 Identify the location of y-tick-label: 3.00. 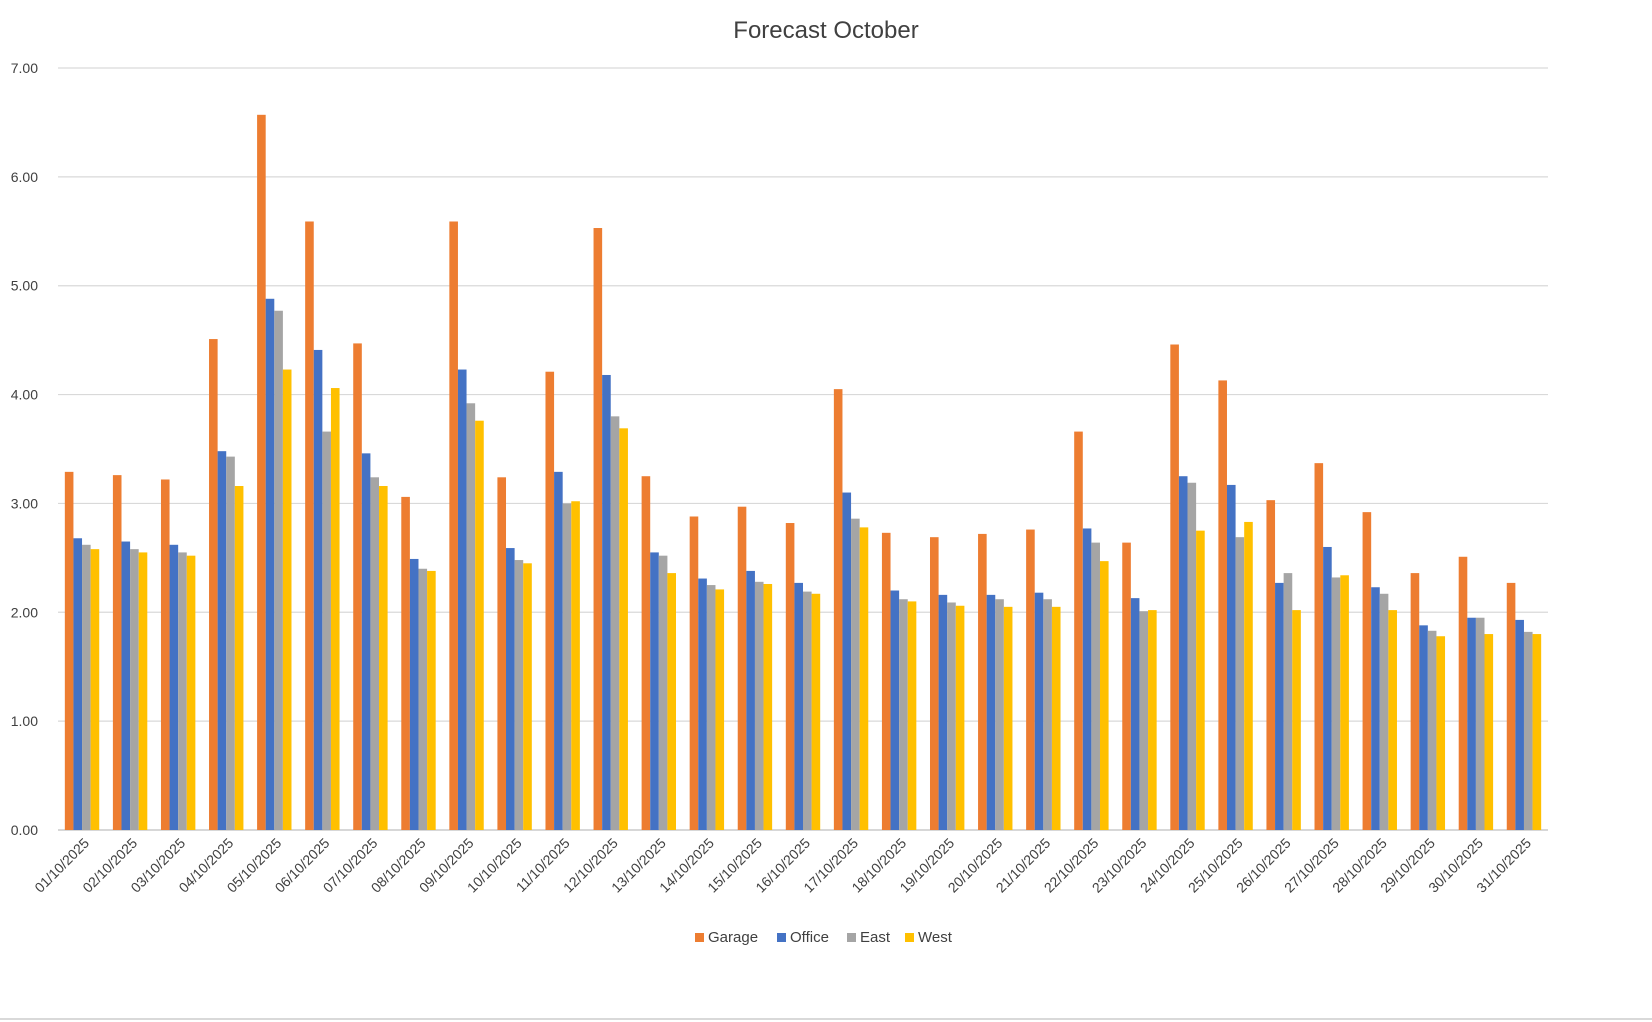
(24, 503).